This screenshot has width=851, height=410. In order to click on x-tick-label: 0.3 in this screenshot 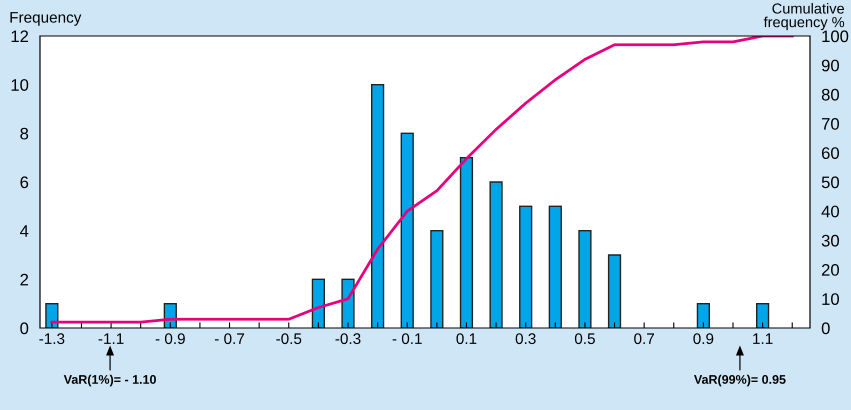, I will do `click(526, 338)`.